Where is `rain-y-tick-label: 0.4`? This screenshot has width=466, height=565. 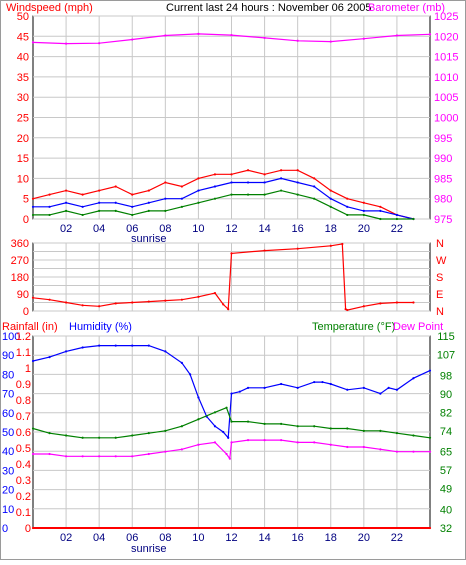
rain-y-tick-label: 0.4 is located at coordinates (23, 465).